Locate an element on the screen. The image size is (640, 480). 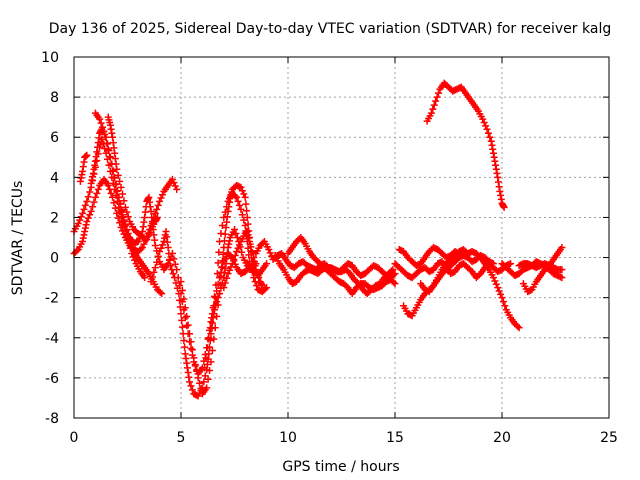
y-tick-label: 10 is located at coordinates (50, 58).